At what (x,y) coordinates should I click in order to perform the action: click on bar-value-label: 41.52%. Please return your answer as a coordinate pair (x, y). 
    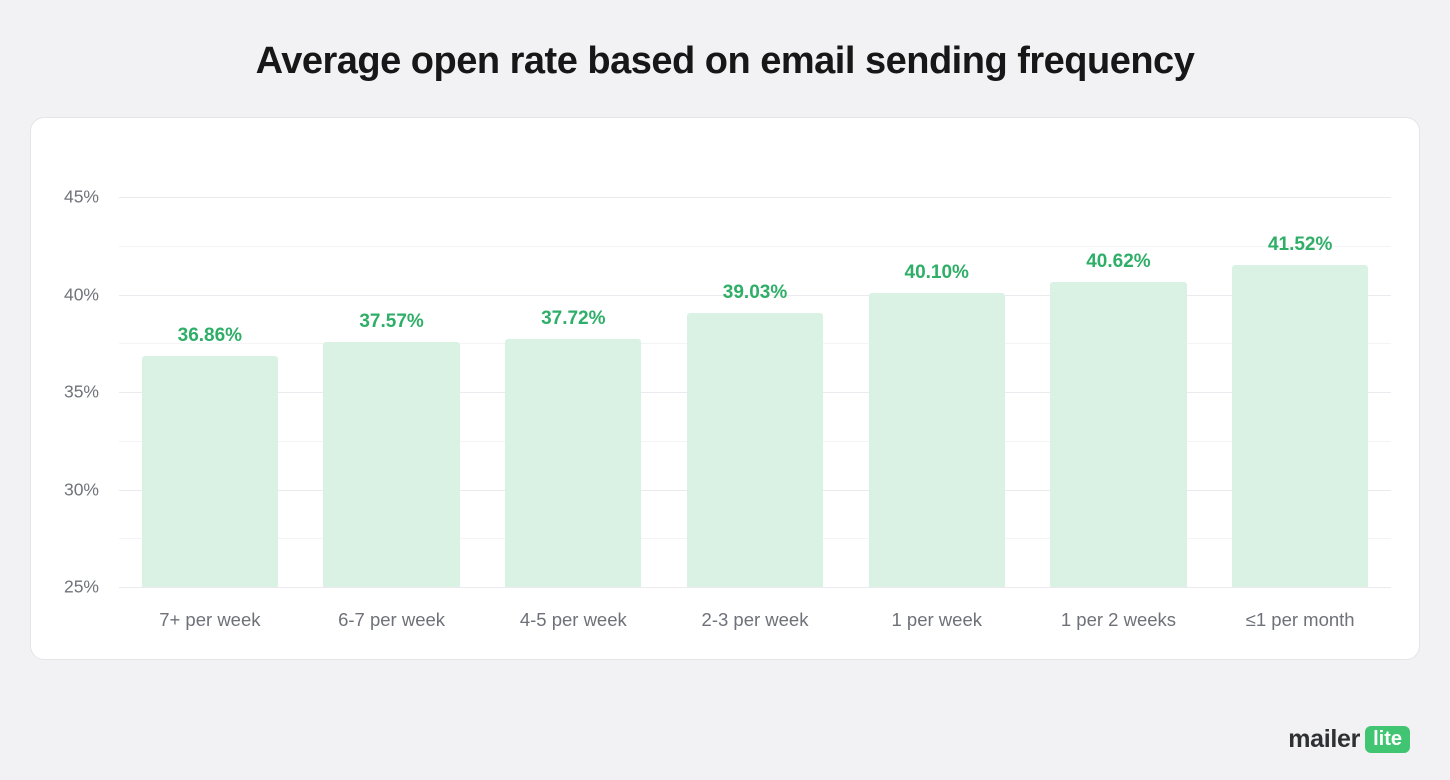
    Looking at the image, I should click on (1300, 244).